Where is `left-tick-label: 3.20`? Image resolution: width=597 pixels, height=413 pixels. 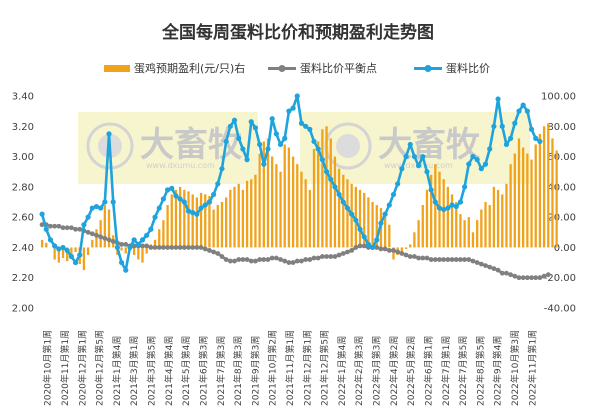 left-tick-label: 3.20 is located at coordinates (23, 127).